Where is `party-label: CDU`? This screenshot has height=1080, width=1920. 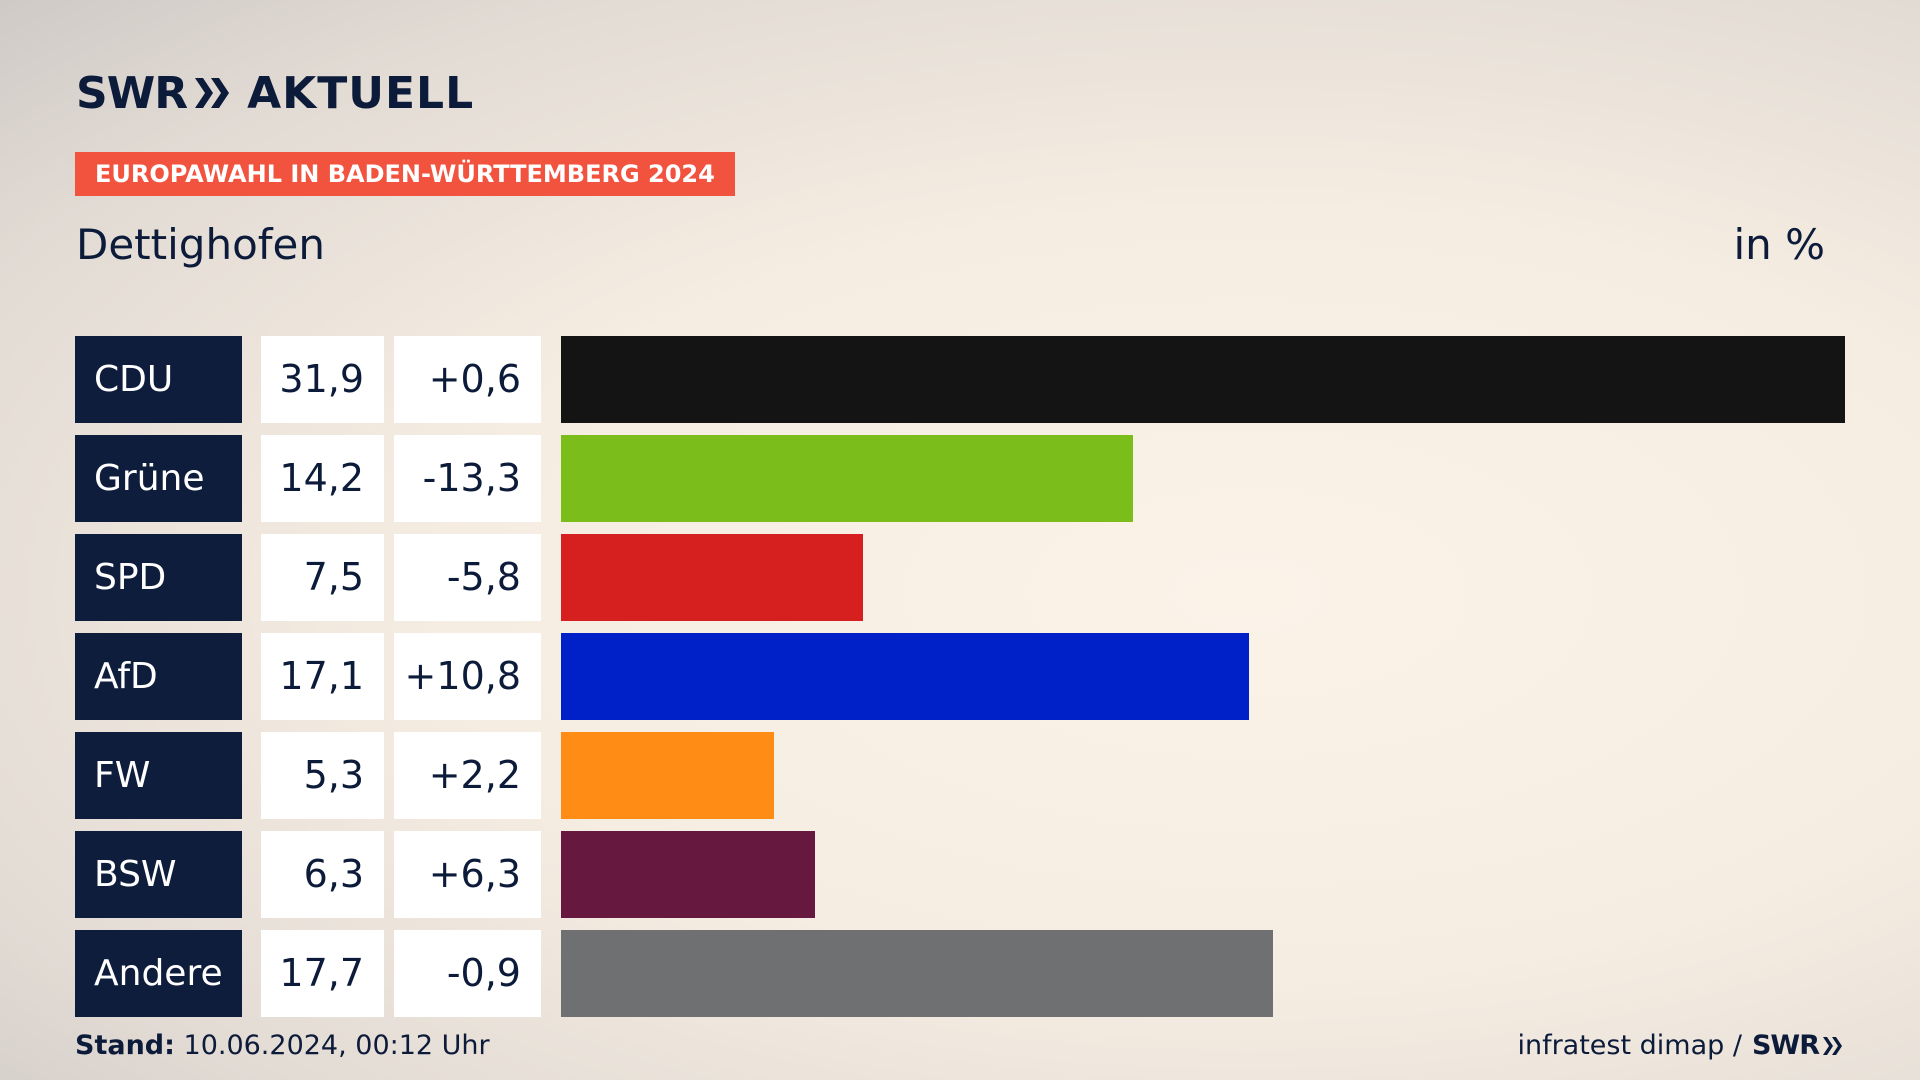 party-label: CDU is located at coordinates (158, 379).